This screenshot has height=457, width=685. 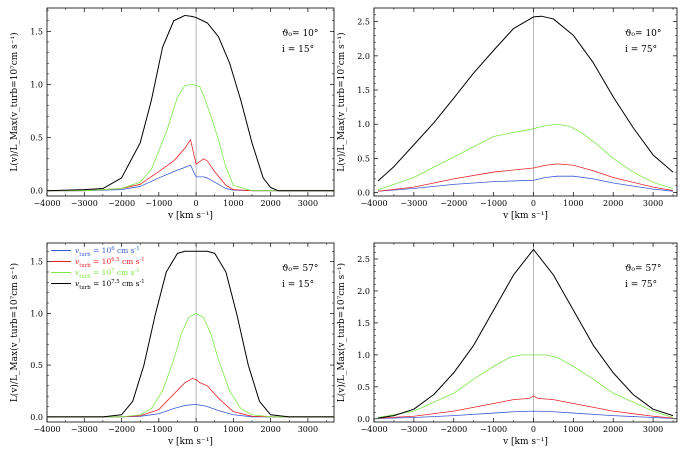 What do you see at coordinates (107, 252) in the screenshot?
I see `legend-entry: vturb = 106 cm s-1` at bounding box center [107, 252].